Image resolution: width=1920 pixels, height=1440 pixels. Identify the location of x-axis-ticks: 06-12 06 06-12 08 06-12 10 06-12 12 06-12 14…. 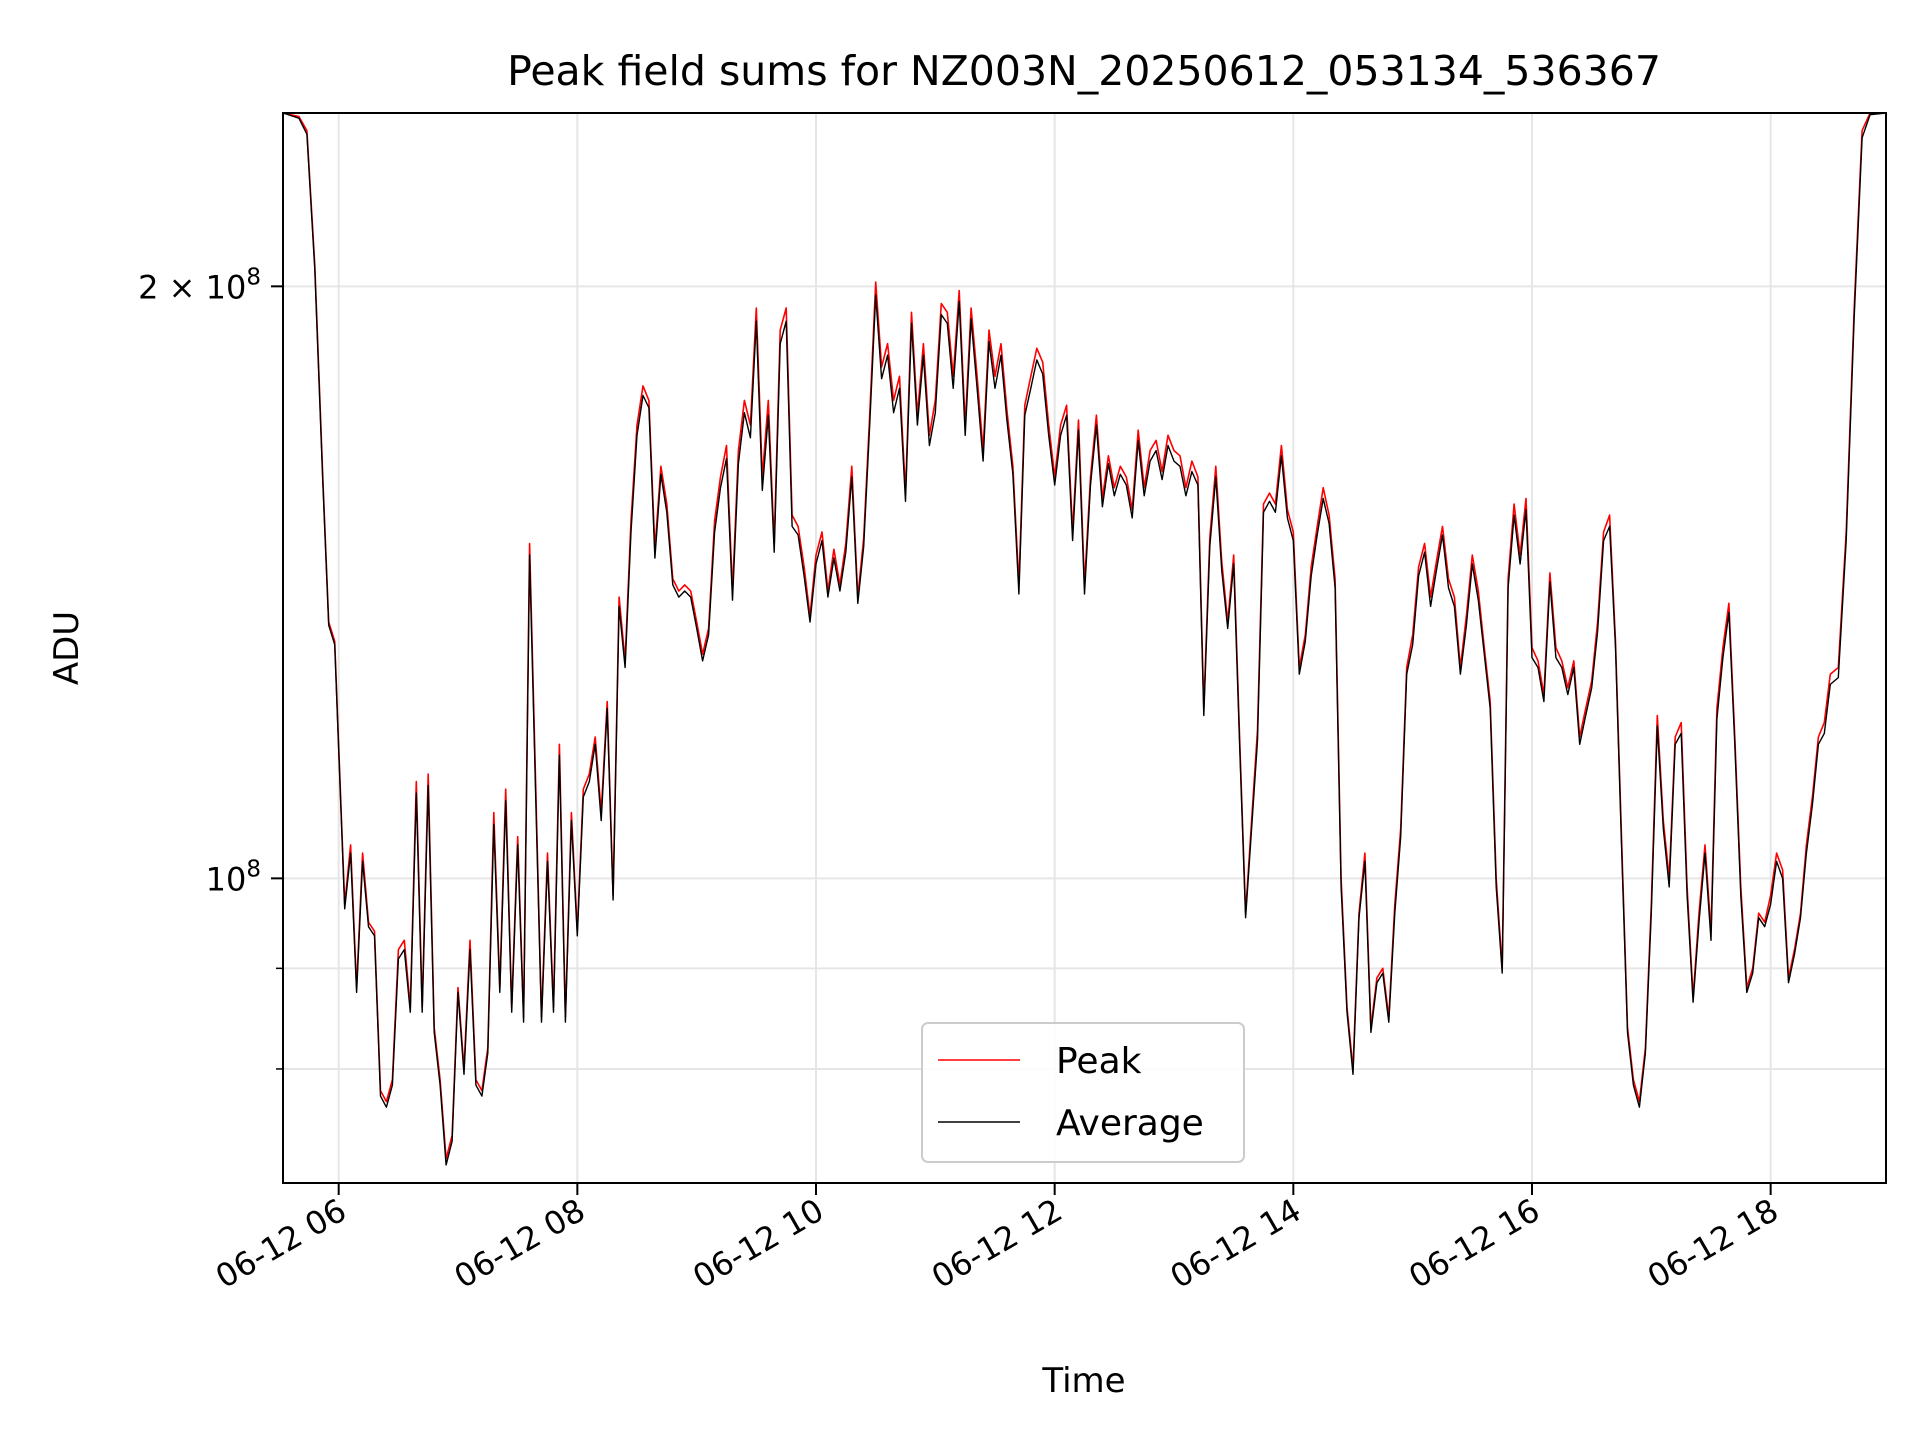
(997, 1239).